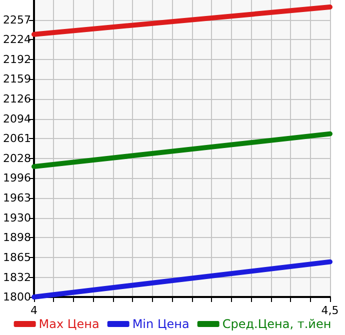 The image size is (345, 335). Describe the element at coordinates (34, 310) in the screenshot. I see `x-tick-label: 4` at that location.